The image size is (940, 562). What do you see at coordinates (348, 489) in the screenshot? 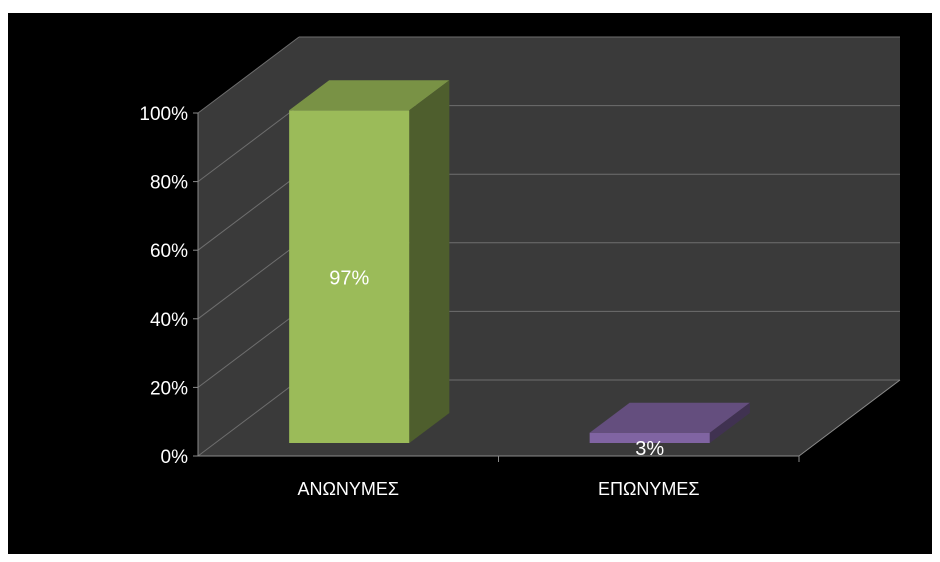
I see `x-tick-label-1: ΑΝΩΝΥΜΕΣ` at bounding box center [348, 489].